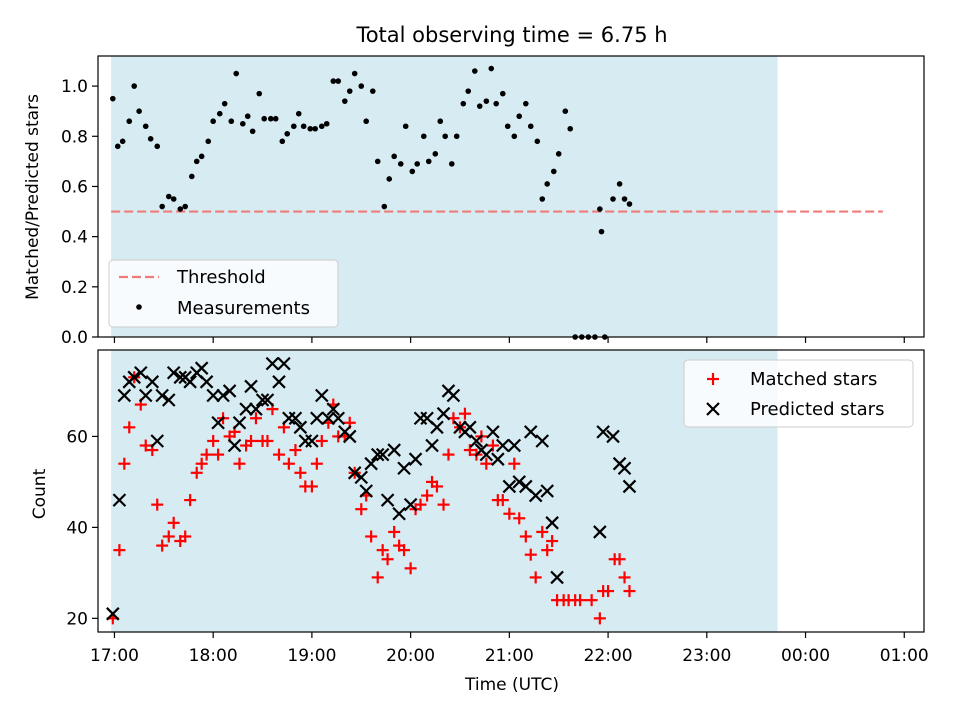  What do you see at coordinates (817, 409) in the screenshot?
I see `legend-predicted-label: Predicted stars` at bounding box center [817, 409].